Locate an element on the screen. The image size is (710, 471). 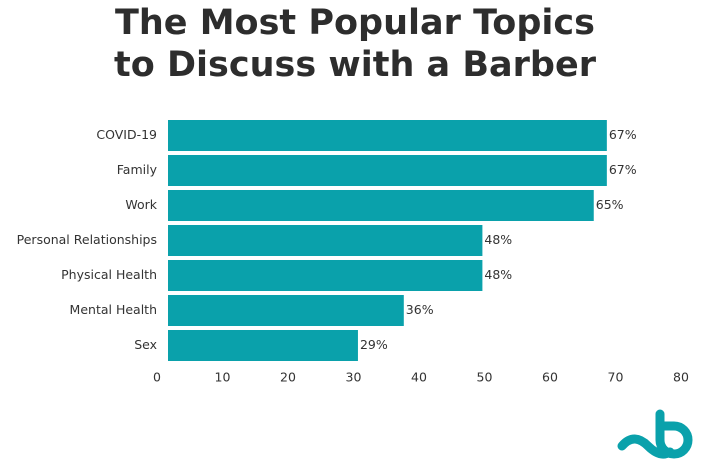
x-tick-label: 80 is located at coordinates (681, 377).